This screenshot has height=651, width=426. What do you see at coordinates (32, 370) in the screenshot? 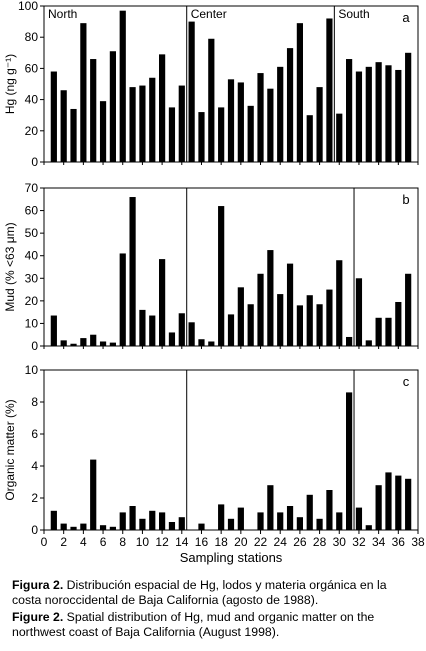
I see `y-tick-label: 10` at bounding box center [32, 370].